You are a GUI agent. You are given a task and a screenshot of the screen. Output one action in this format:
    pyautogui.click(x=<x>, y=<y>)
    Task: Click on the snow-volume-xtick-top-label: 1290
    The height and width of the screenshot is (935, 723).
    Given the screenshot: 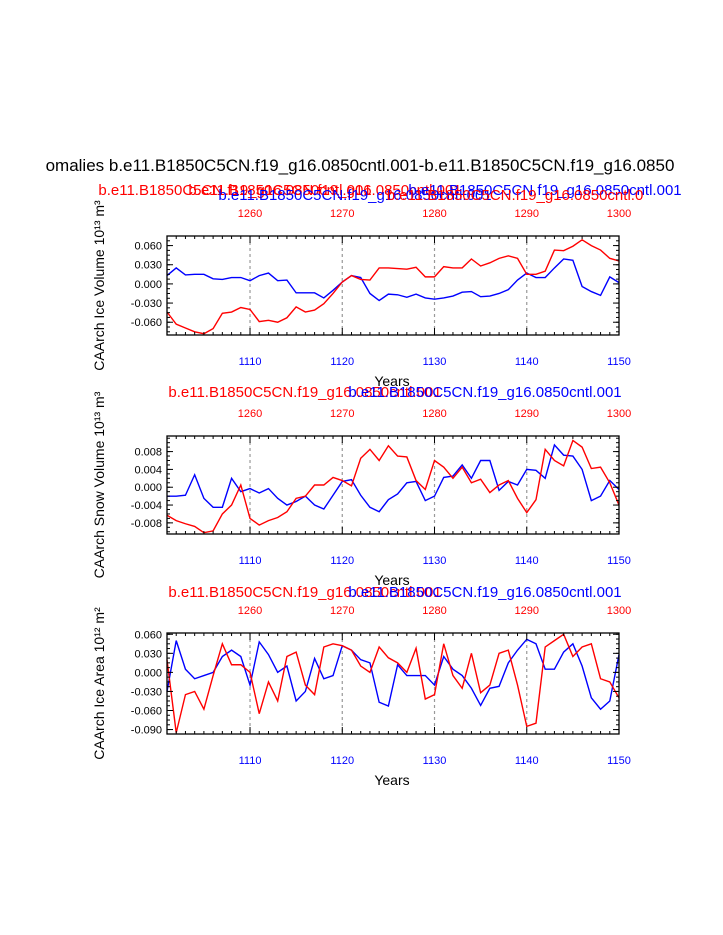 What is the action you would take?
    pyautogui.click(x=527, y=414)
    